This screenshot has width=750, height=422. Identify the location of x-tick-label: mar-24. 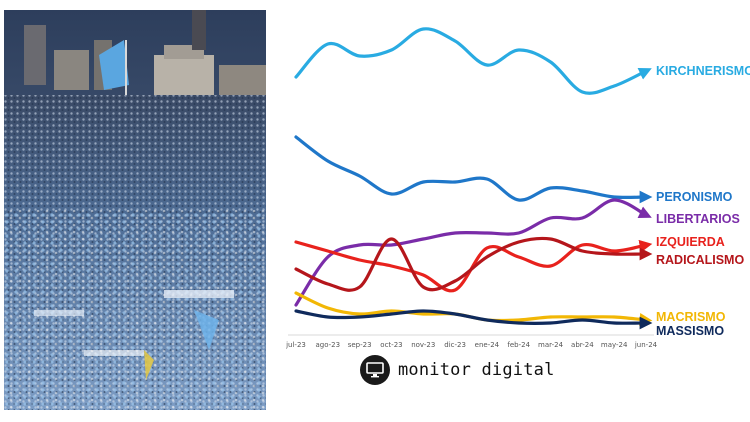
(551, 345).